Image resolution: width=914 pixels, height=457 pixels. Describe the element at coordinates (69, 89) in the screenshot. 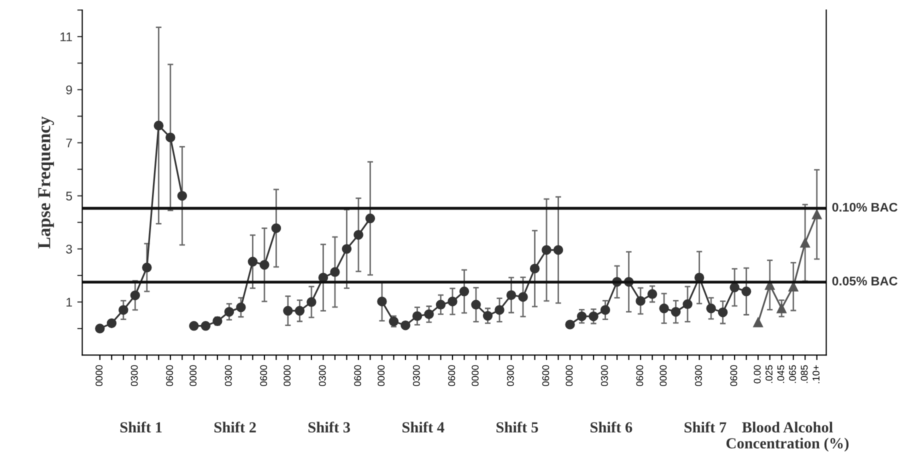

I see `y-tick-label: 9` at that location.